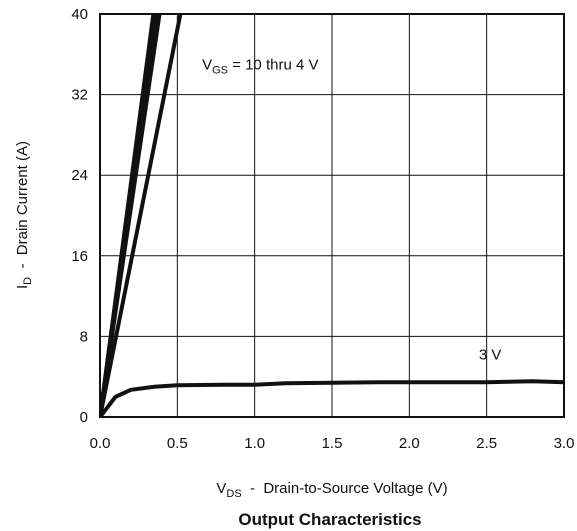 This screenshot has height=531, width=577. I want to click on y-axis-title: ID - Drain Current (A), so click(24, 215).